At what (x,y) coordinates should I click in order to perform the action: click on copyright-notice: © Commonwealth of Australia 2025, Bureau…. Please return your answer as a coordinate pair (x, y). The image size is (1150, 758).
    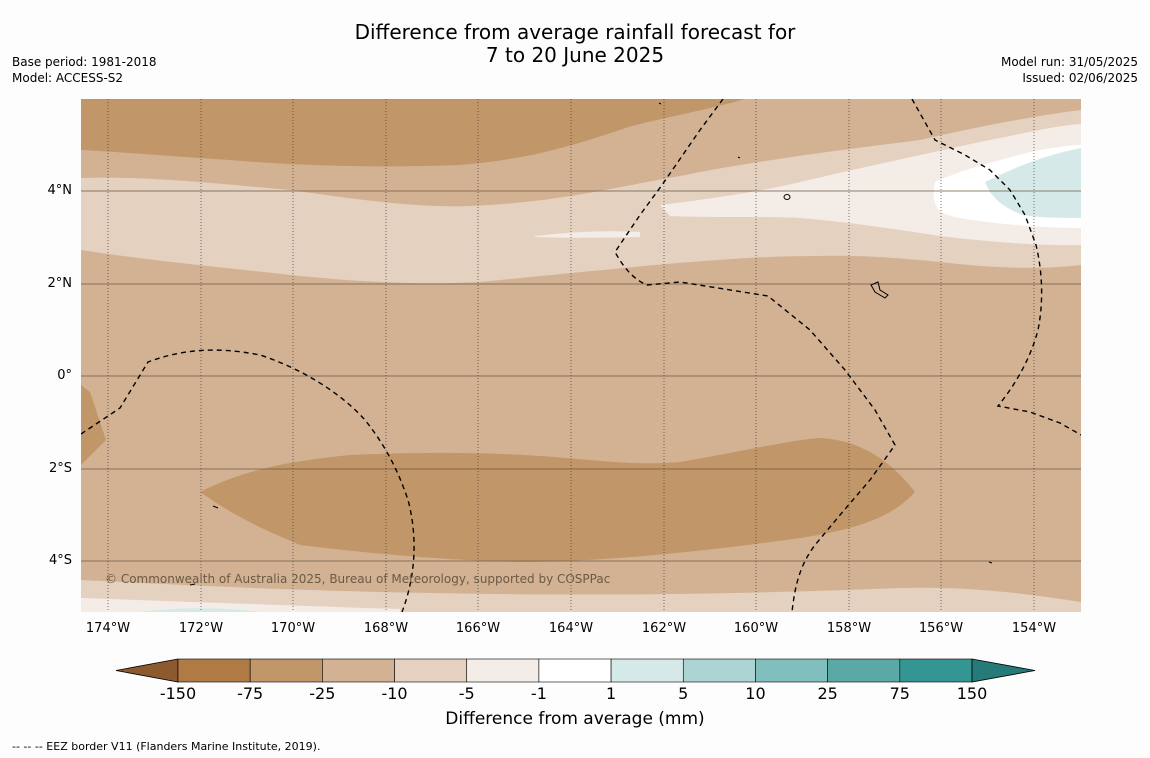
    Looking at the image, I should click on (358, 579).